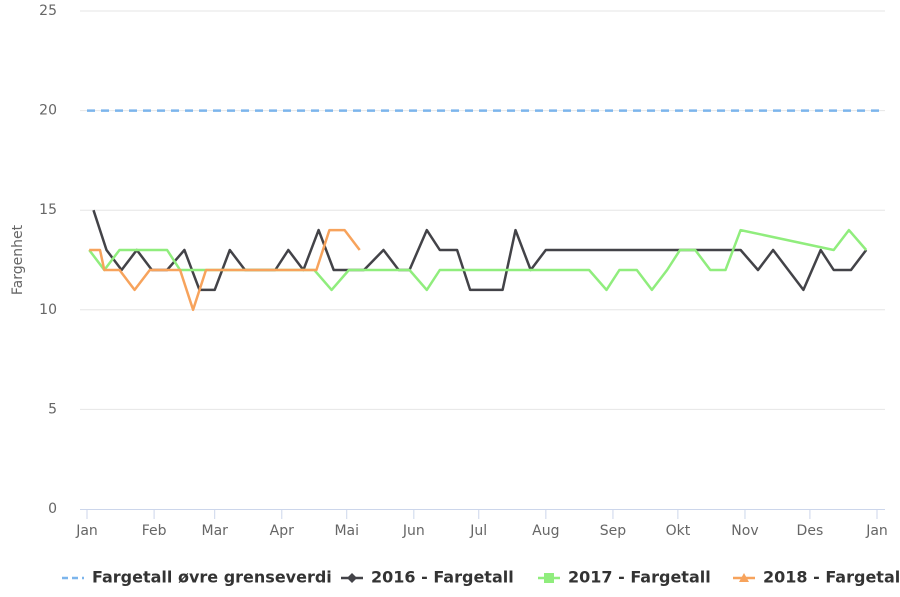 The height and width of the screenshot is (597, 900). Describe the element at coordinates (831, 577) in the screenshot. I see `legend-label: 2018 - Fargetall` at that location.